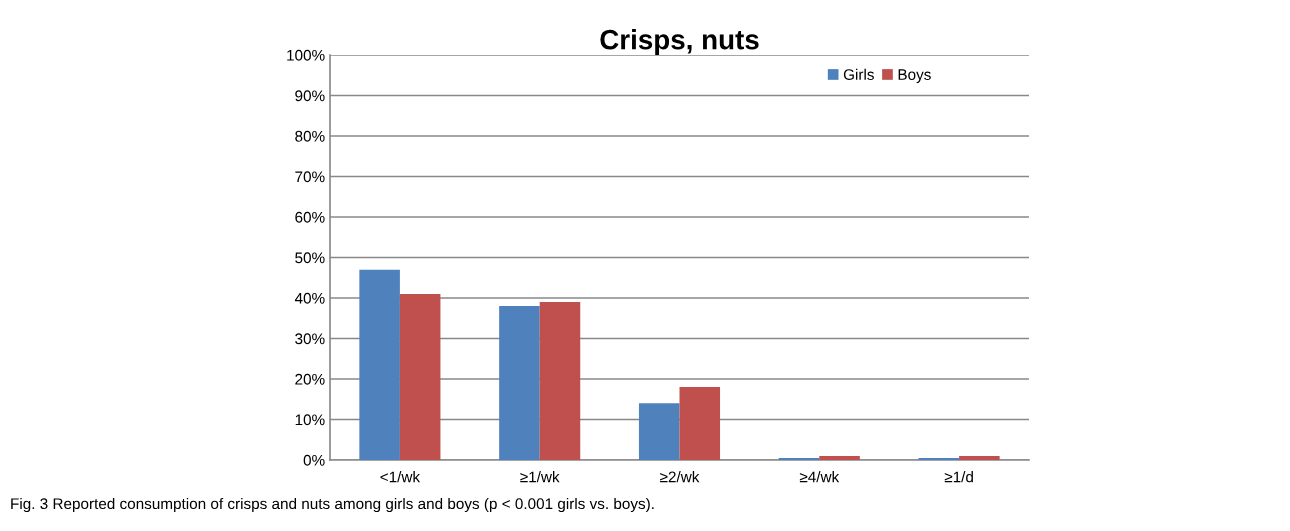 Image resolution: width=1290 pixels, height=531 pixels. What do you see at coordinates (310, 96) in the screenshot?
I see `y-tick-label: 90%` at bounding box center [310, 96].